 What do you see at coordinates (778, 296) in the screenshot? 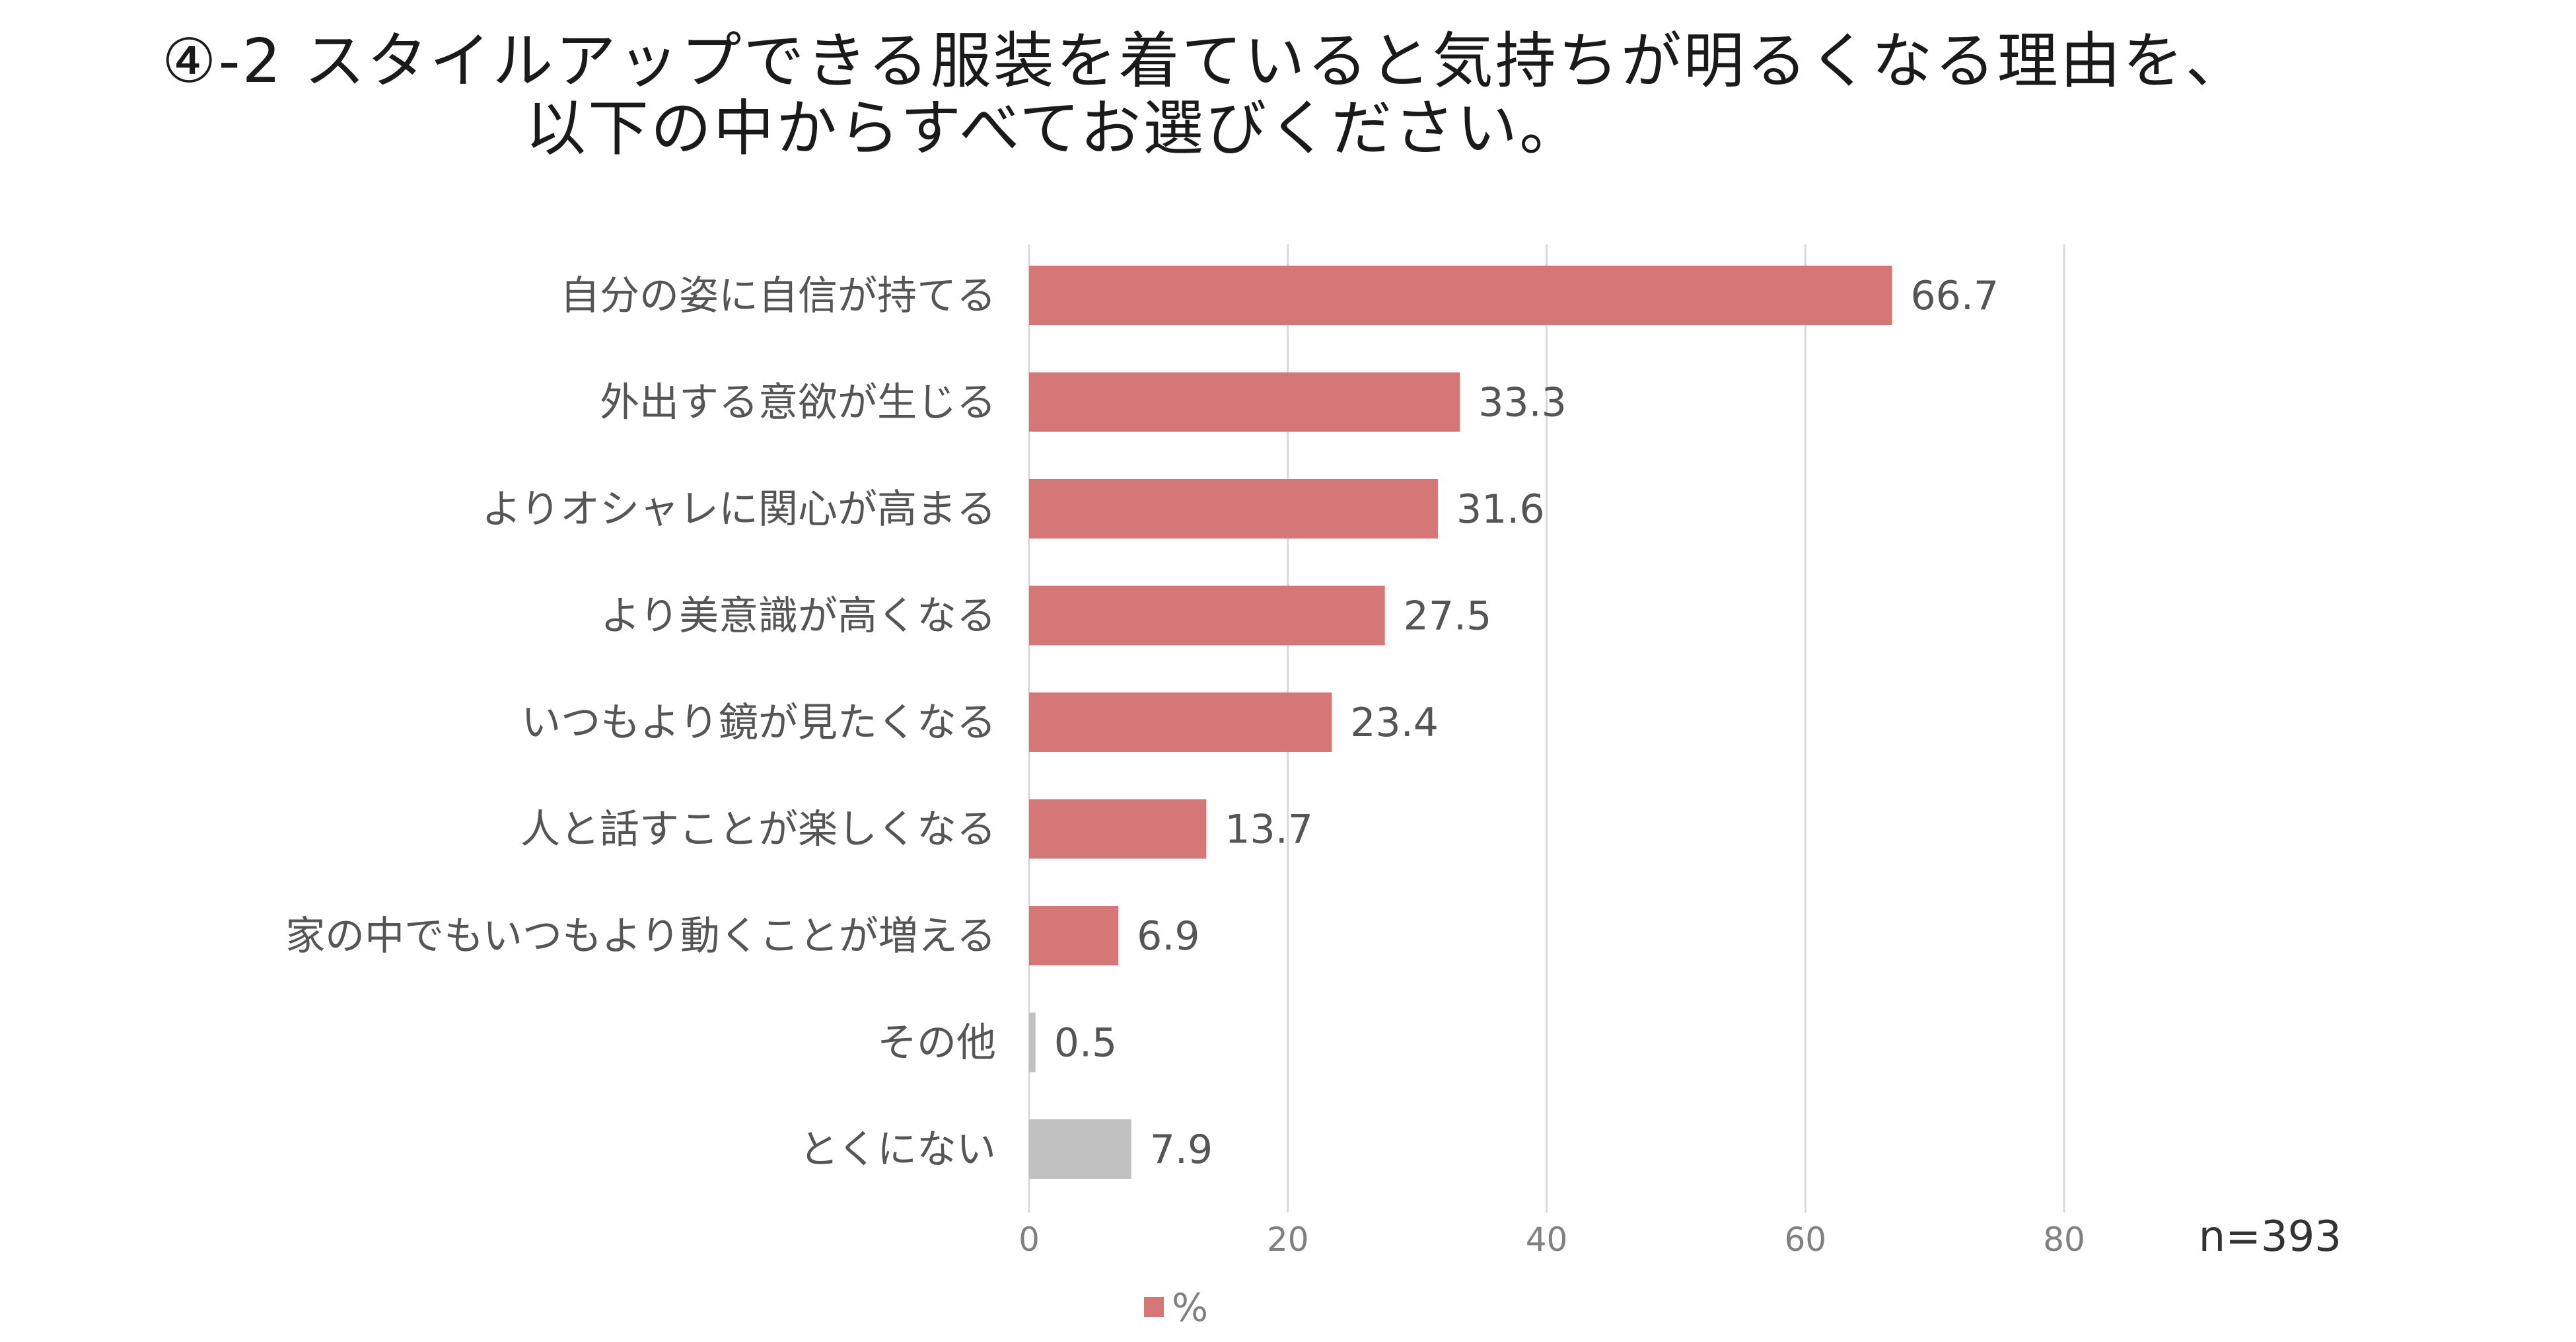
I see `category-label-1: 自分の姿に自信が持てる` at bounding box center [778, 296].